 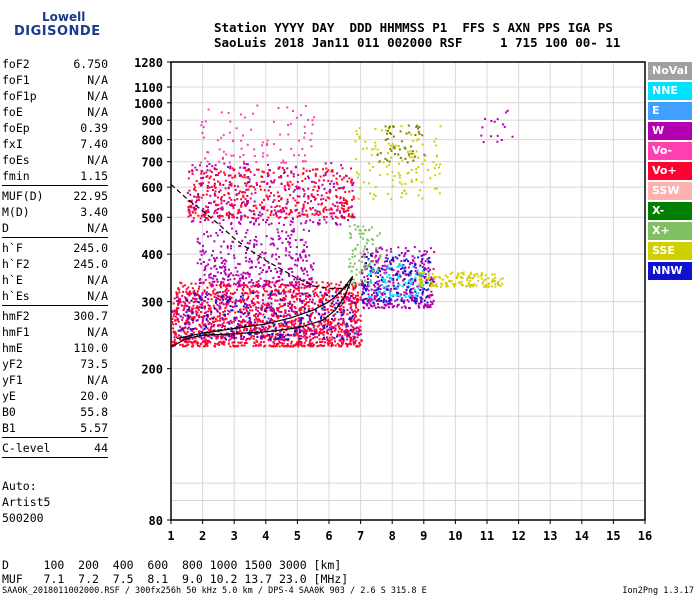 What do you see at coordinates (670, 231) in the screenshot?
I see `legend-item: X+` at bounding box center [670, 231].